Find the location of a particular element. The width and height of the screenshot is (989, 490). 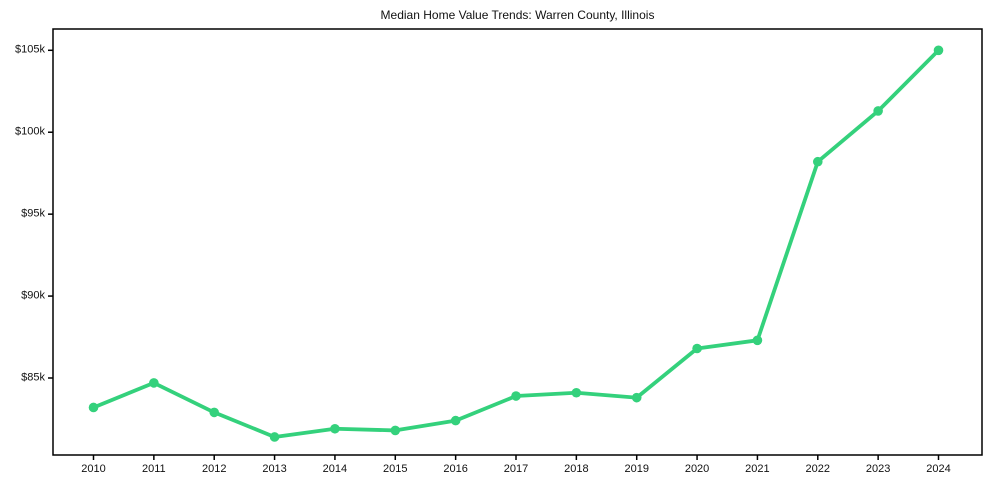

x-tick-label: 2021 is located at coordinates (757, 469).